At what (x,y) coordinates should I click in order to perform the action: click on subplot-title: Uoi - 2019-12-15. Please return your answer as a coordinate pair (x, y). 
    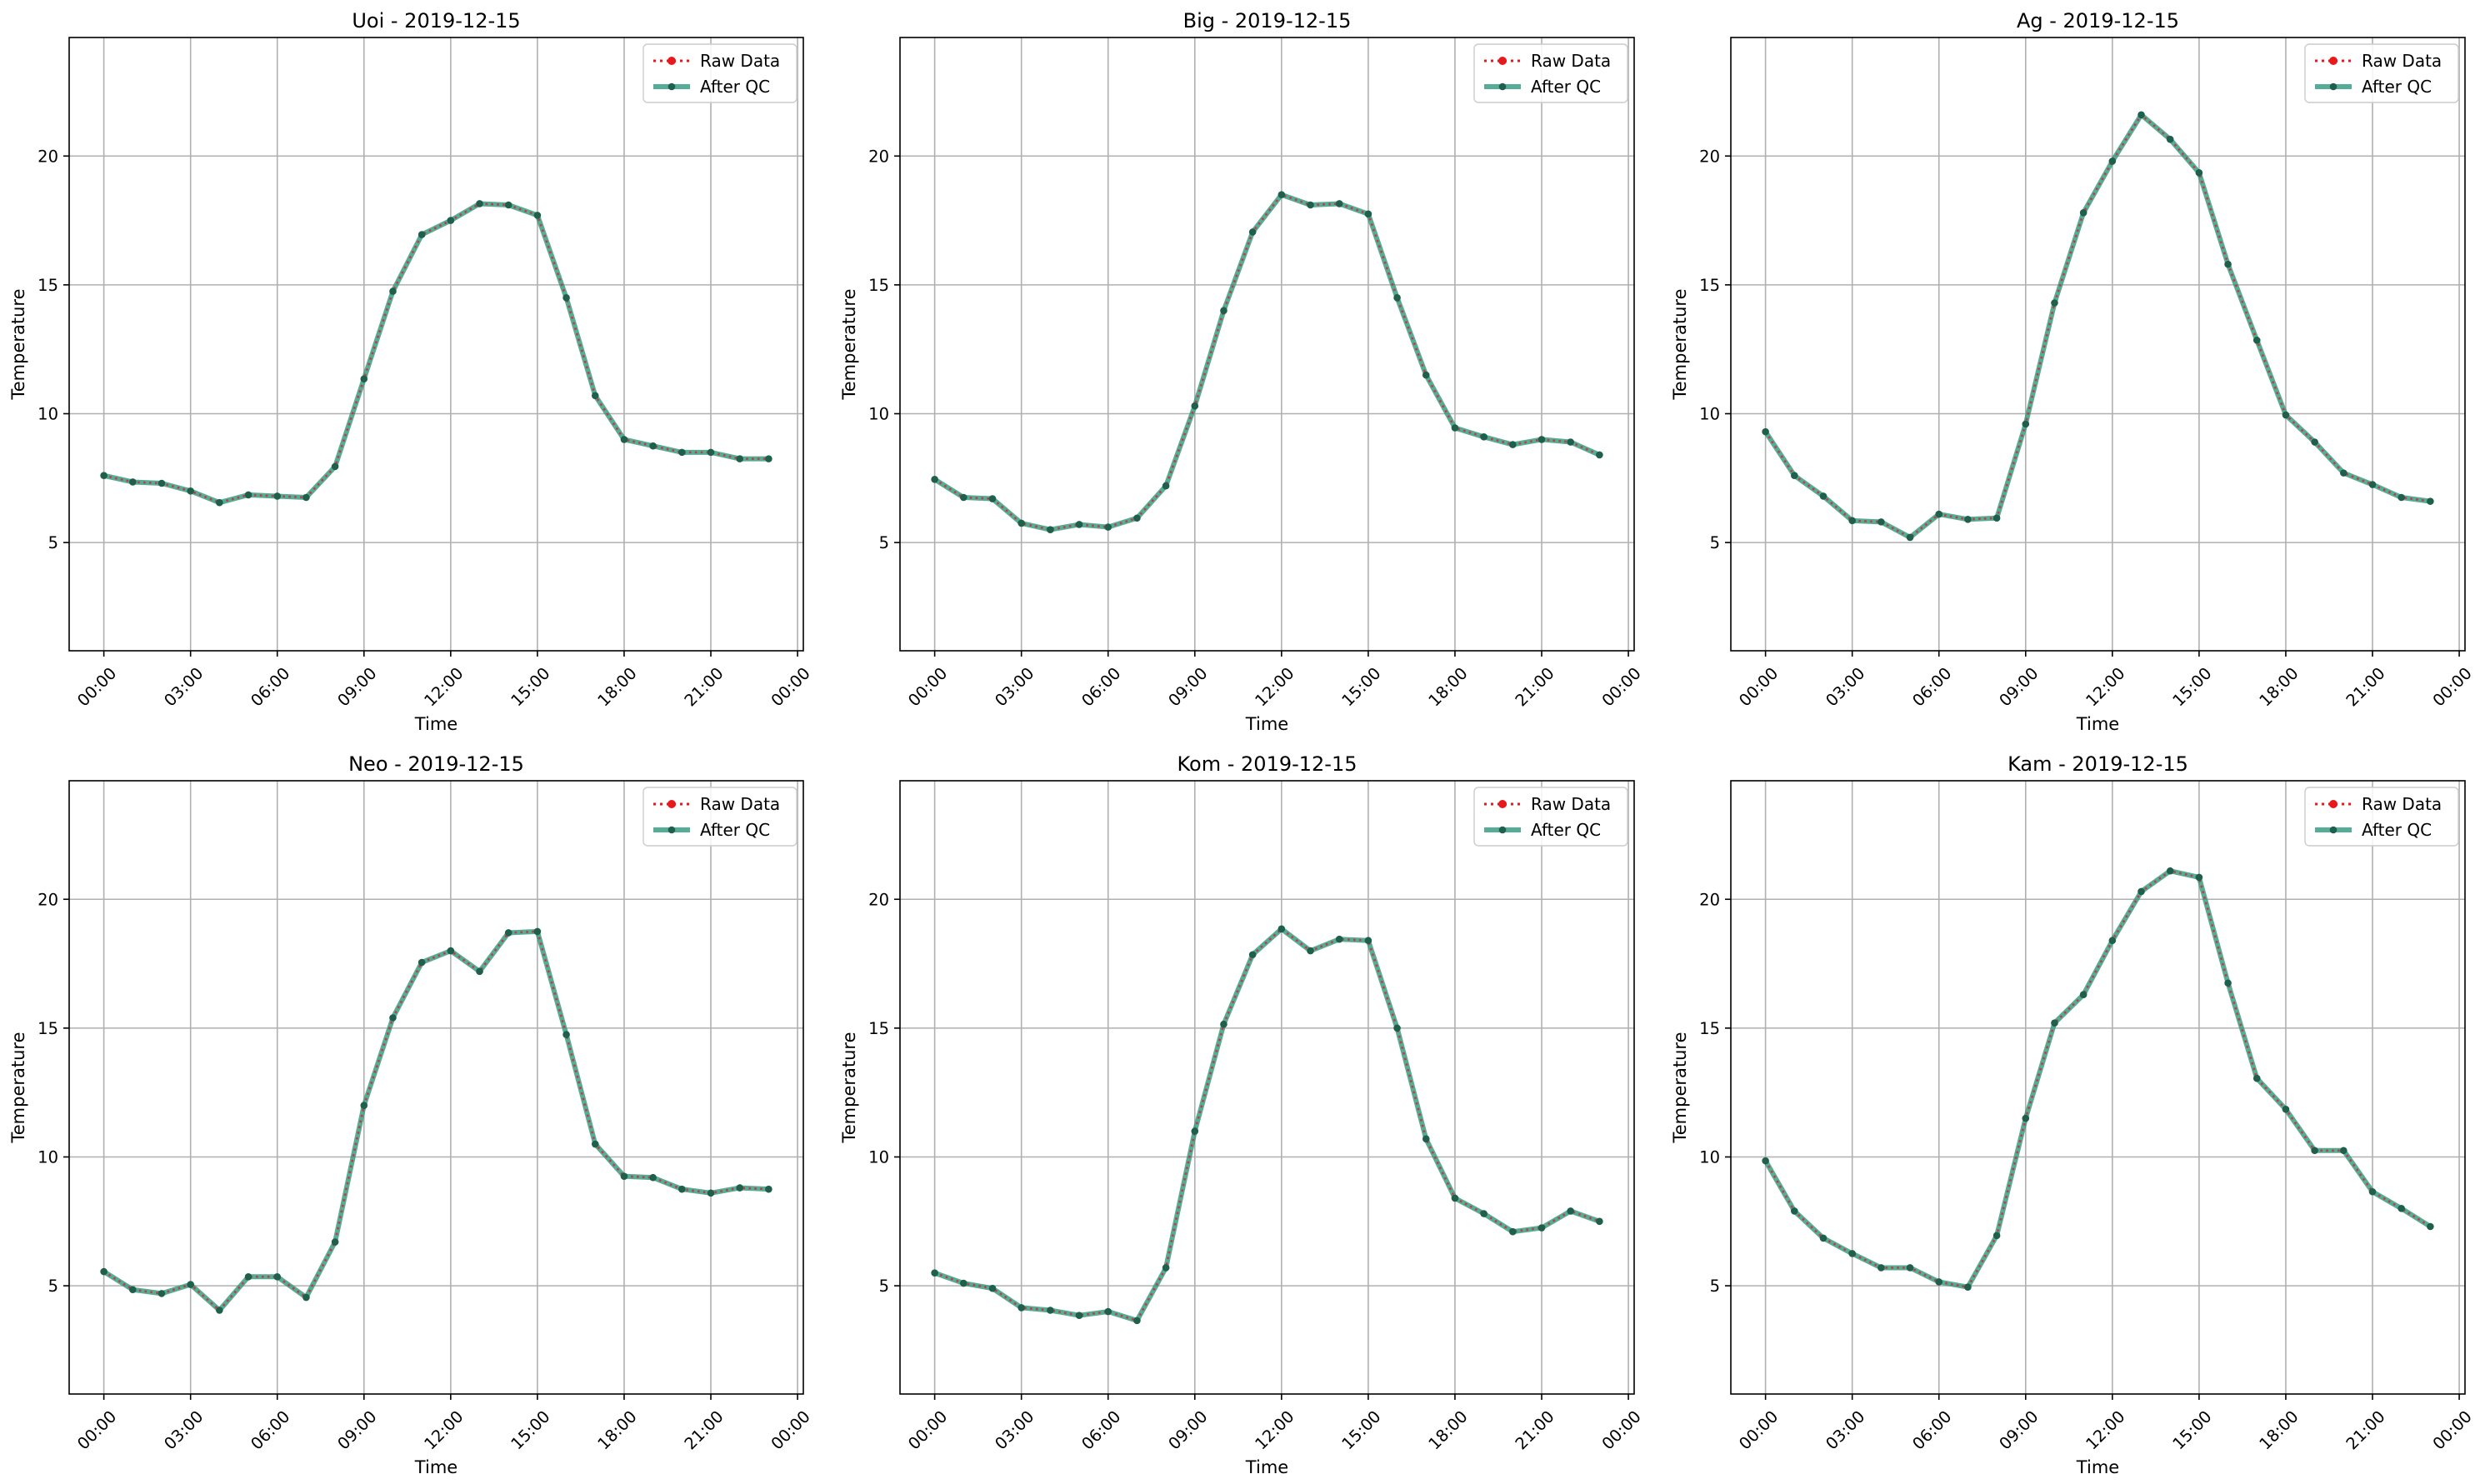
    Looking at the image, I should click on (436, 20).